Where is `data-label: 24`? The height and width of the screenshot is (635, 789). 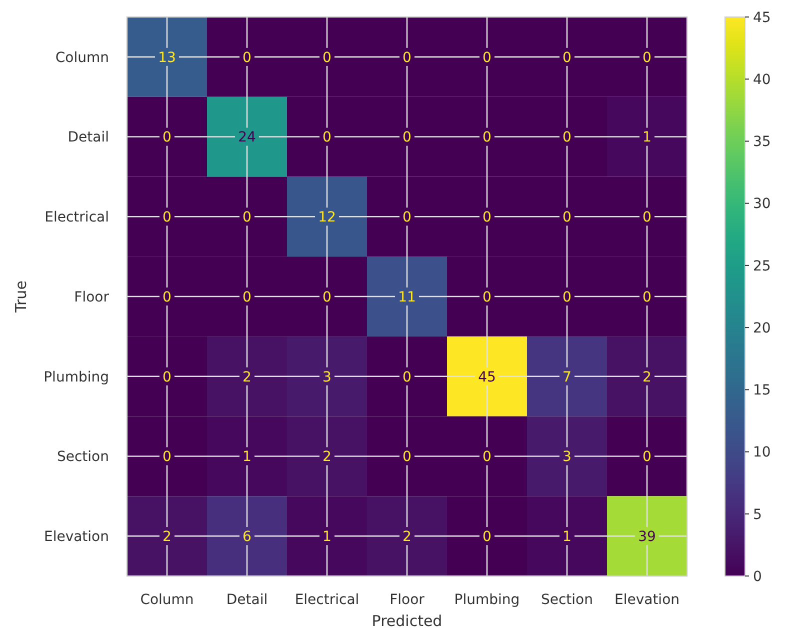 data-label: 24 is located at coordinates (247, 138).